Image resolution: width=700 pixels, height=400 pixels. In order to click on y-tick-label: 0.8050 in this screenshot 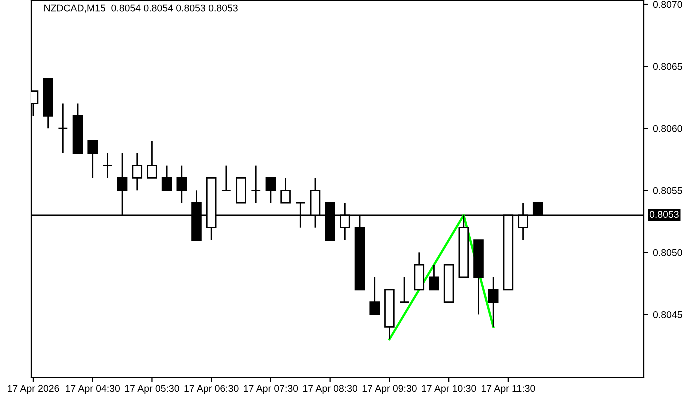, I will do `click(667, 252)`.